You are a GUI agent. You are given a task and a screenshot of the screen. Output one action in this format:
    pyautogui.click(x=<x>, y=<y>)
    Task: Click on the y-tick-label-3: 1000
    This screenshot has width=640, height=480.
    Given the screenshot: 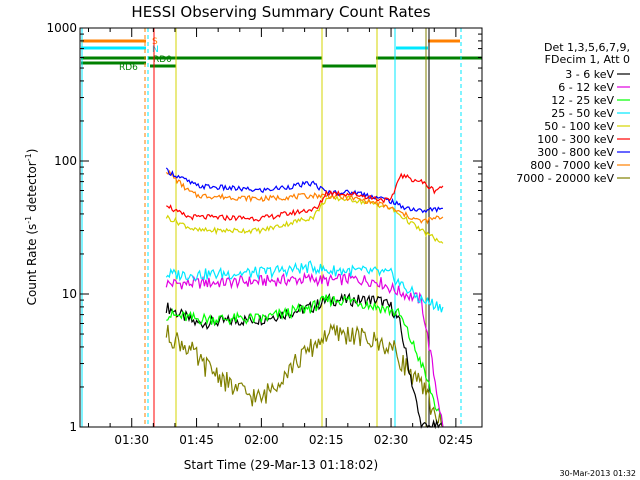 What is the action you would take?
    pyautogui.click(x=61, y=28)
    